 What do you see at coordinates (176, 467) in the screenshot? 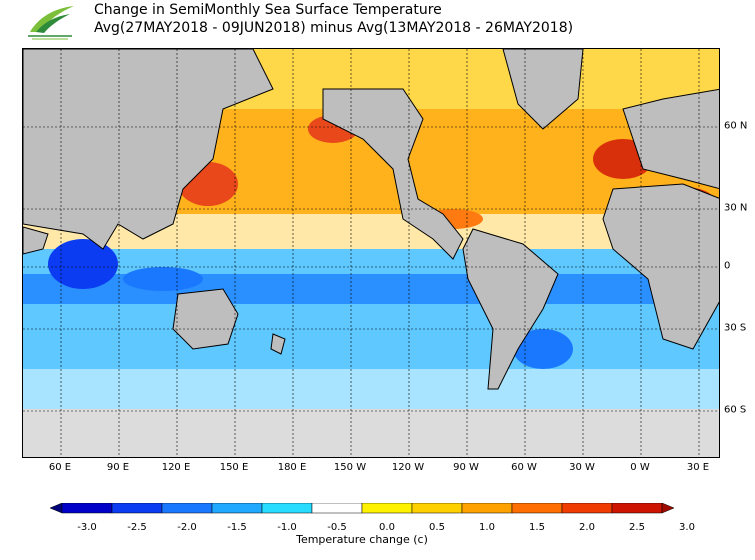
I see `longitude-label: 120 E` at bounding box center [176, 467].